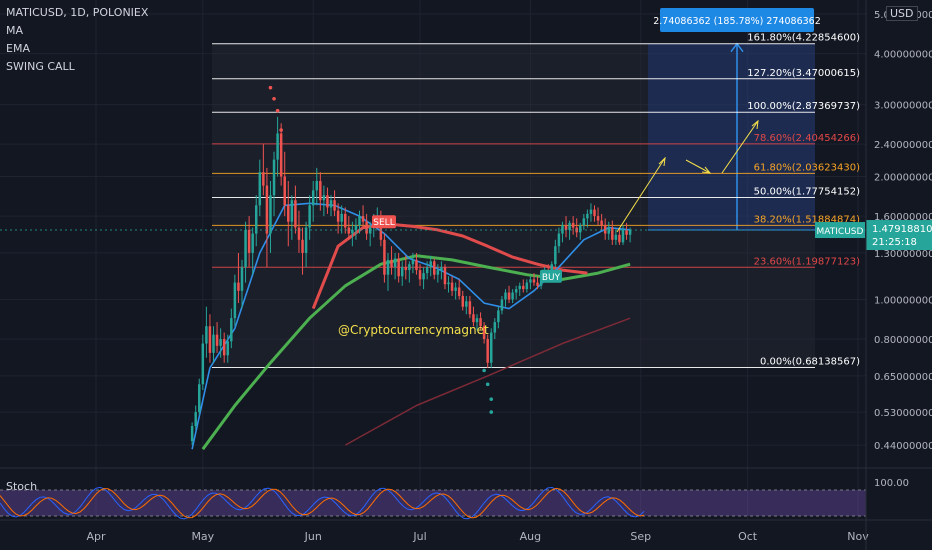 The image size is (932, 550). I want to click on indicator-ema: EMA, so click(18, 48).